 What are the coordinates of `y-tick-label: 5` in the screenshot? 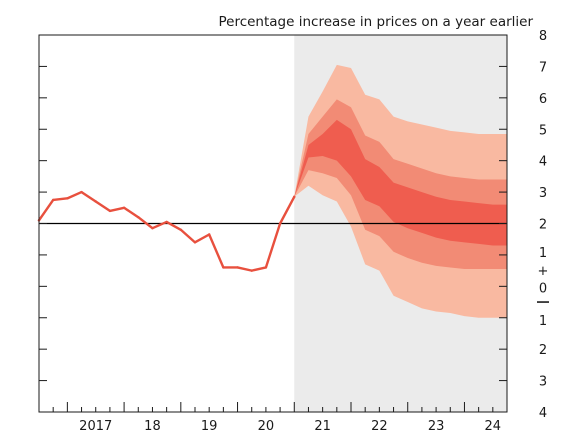 It's located at (543, 130).